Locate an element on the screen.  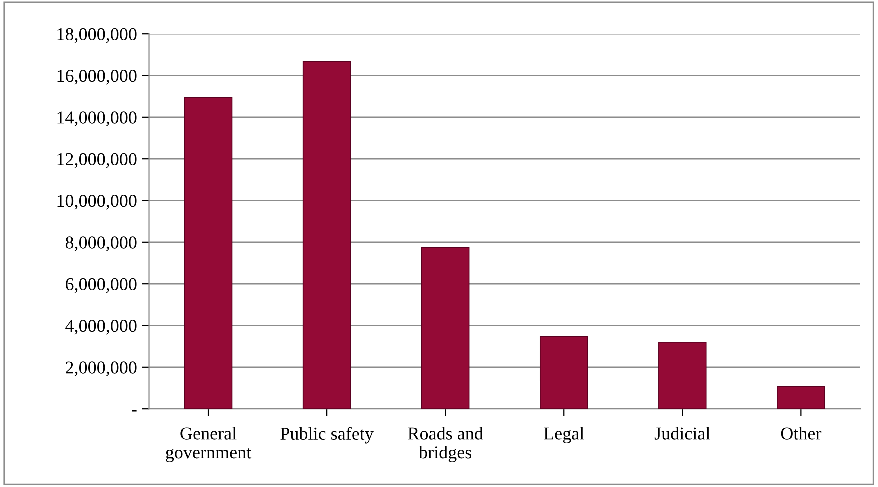
y-tick-label: - is located at coordinates (134, 411).